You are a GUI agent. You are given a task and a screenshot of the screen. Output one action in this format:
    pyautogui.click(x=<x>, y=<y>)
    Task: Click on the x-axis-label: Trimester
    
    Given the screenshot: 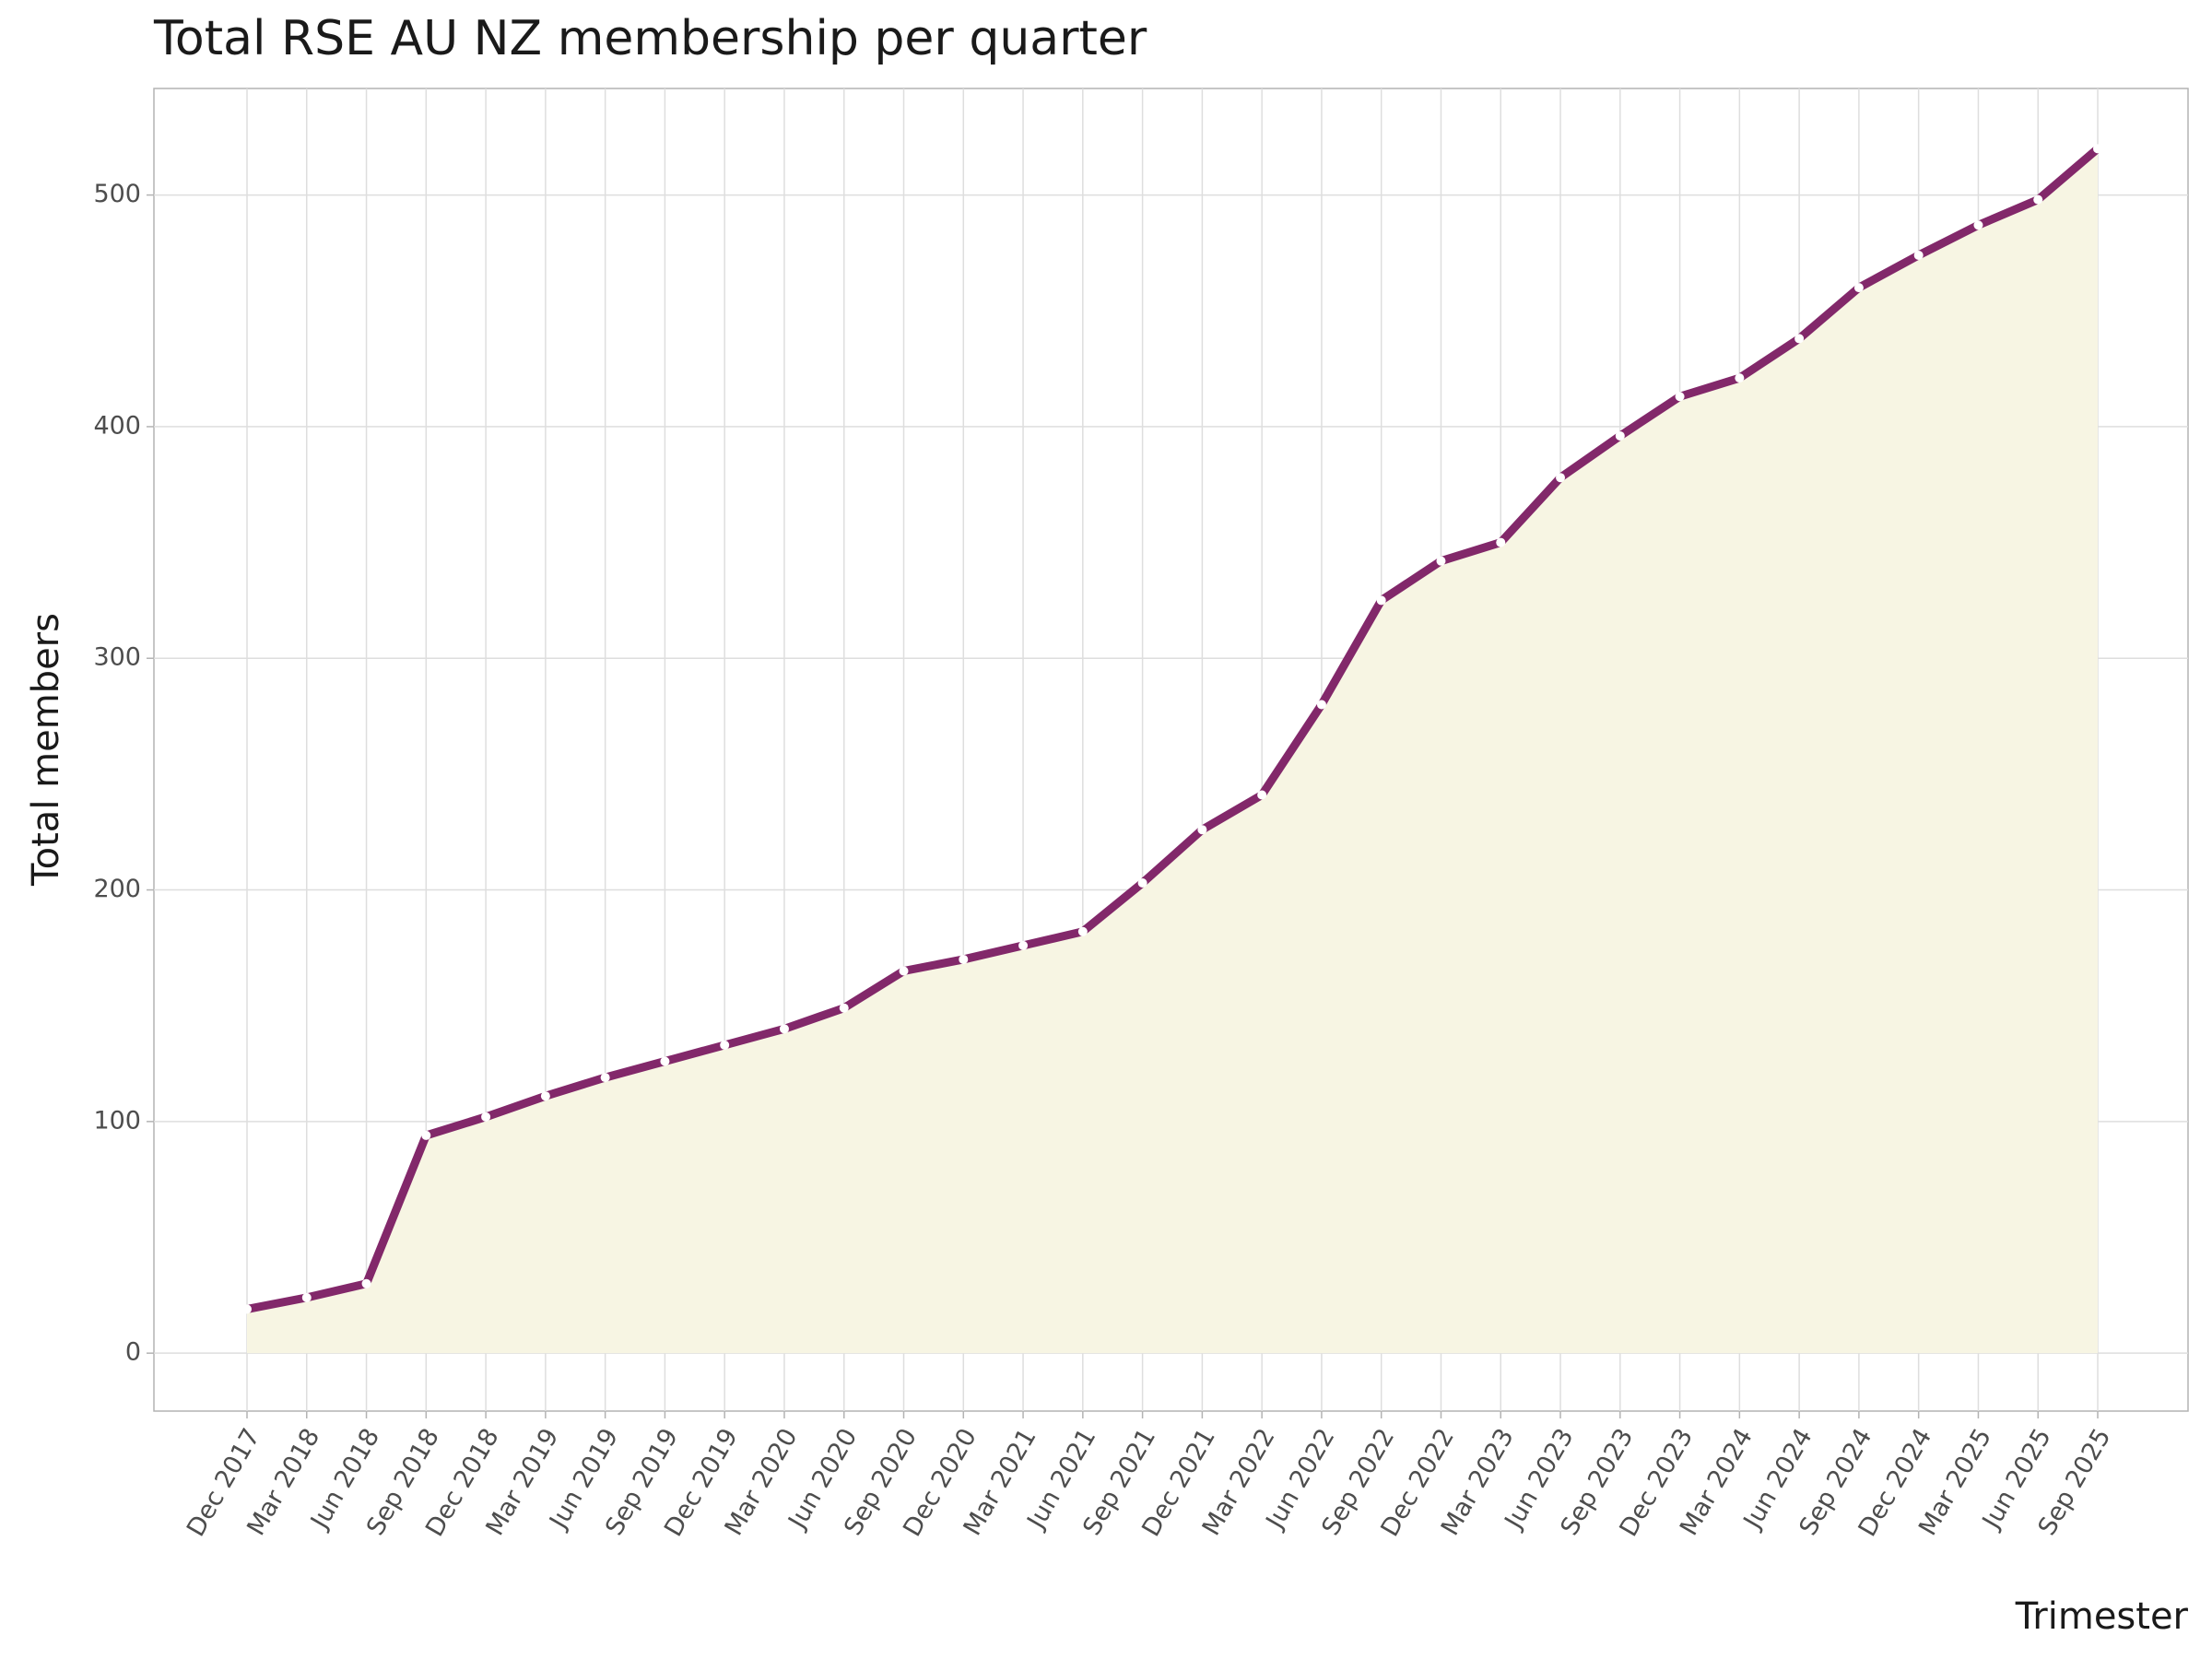 What is the action you would take?
    pyautogui.click(x=2102, y=1616)
    